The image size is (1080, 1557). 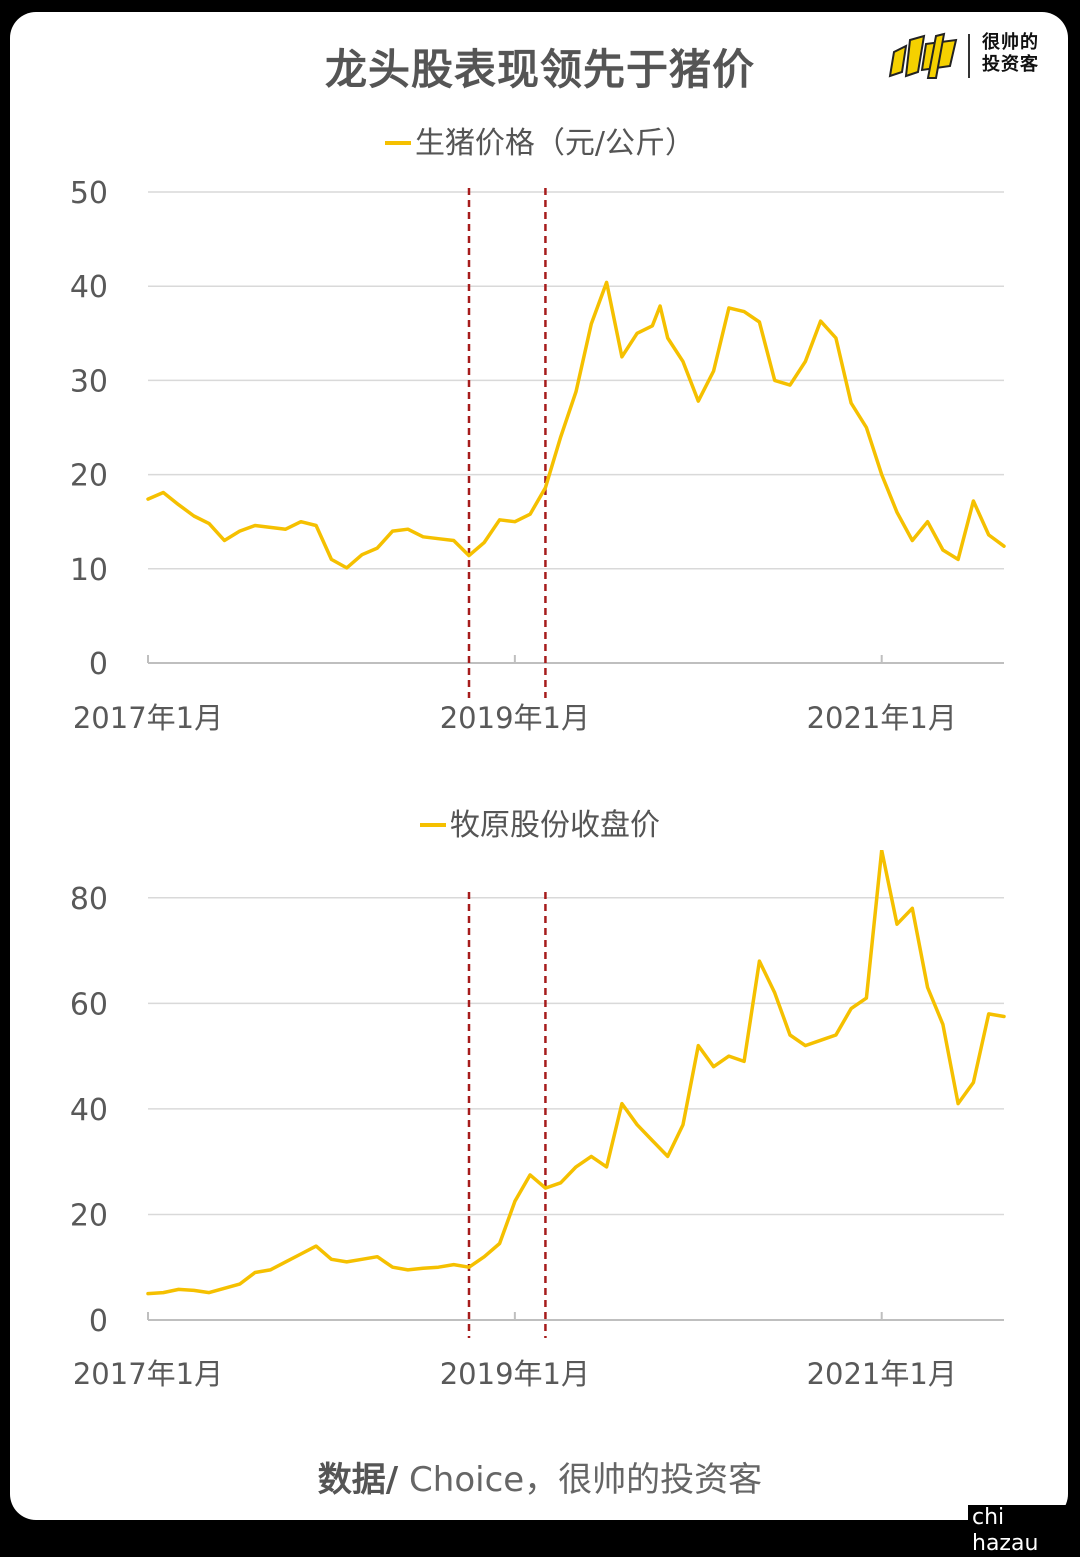 I want to click on y-tick-label: 10, so click(x=89, y=570).